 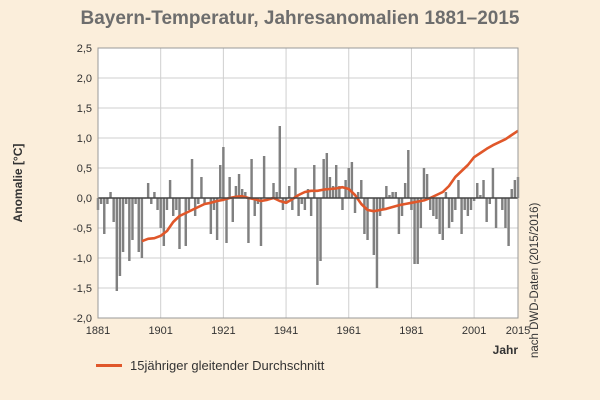 What do you see at coordinates (18, 183) in the screenshot?
I see `y-axis-title: Anomalie [°C]` at bounding box center [18, 183].